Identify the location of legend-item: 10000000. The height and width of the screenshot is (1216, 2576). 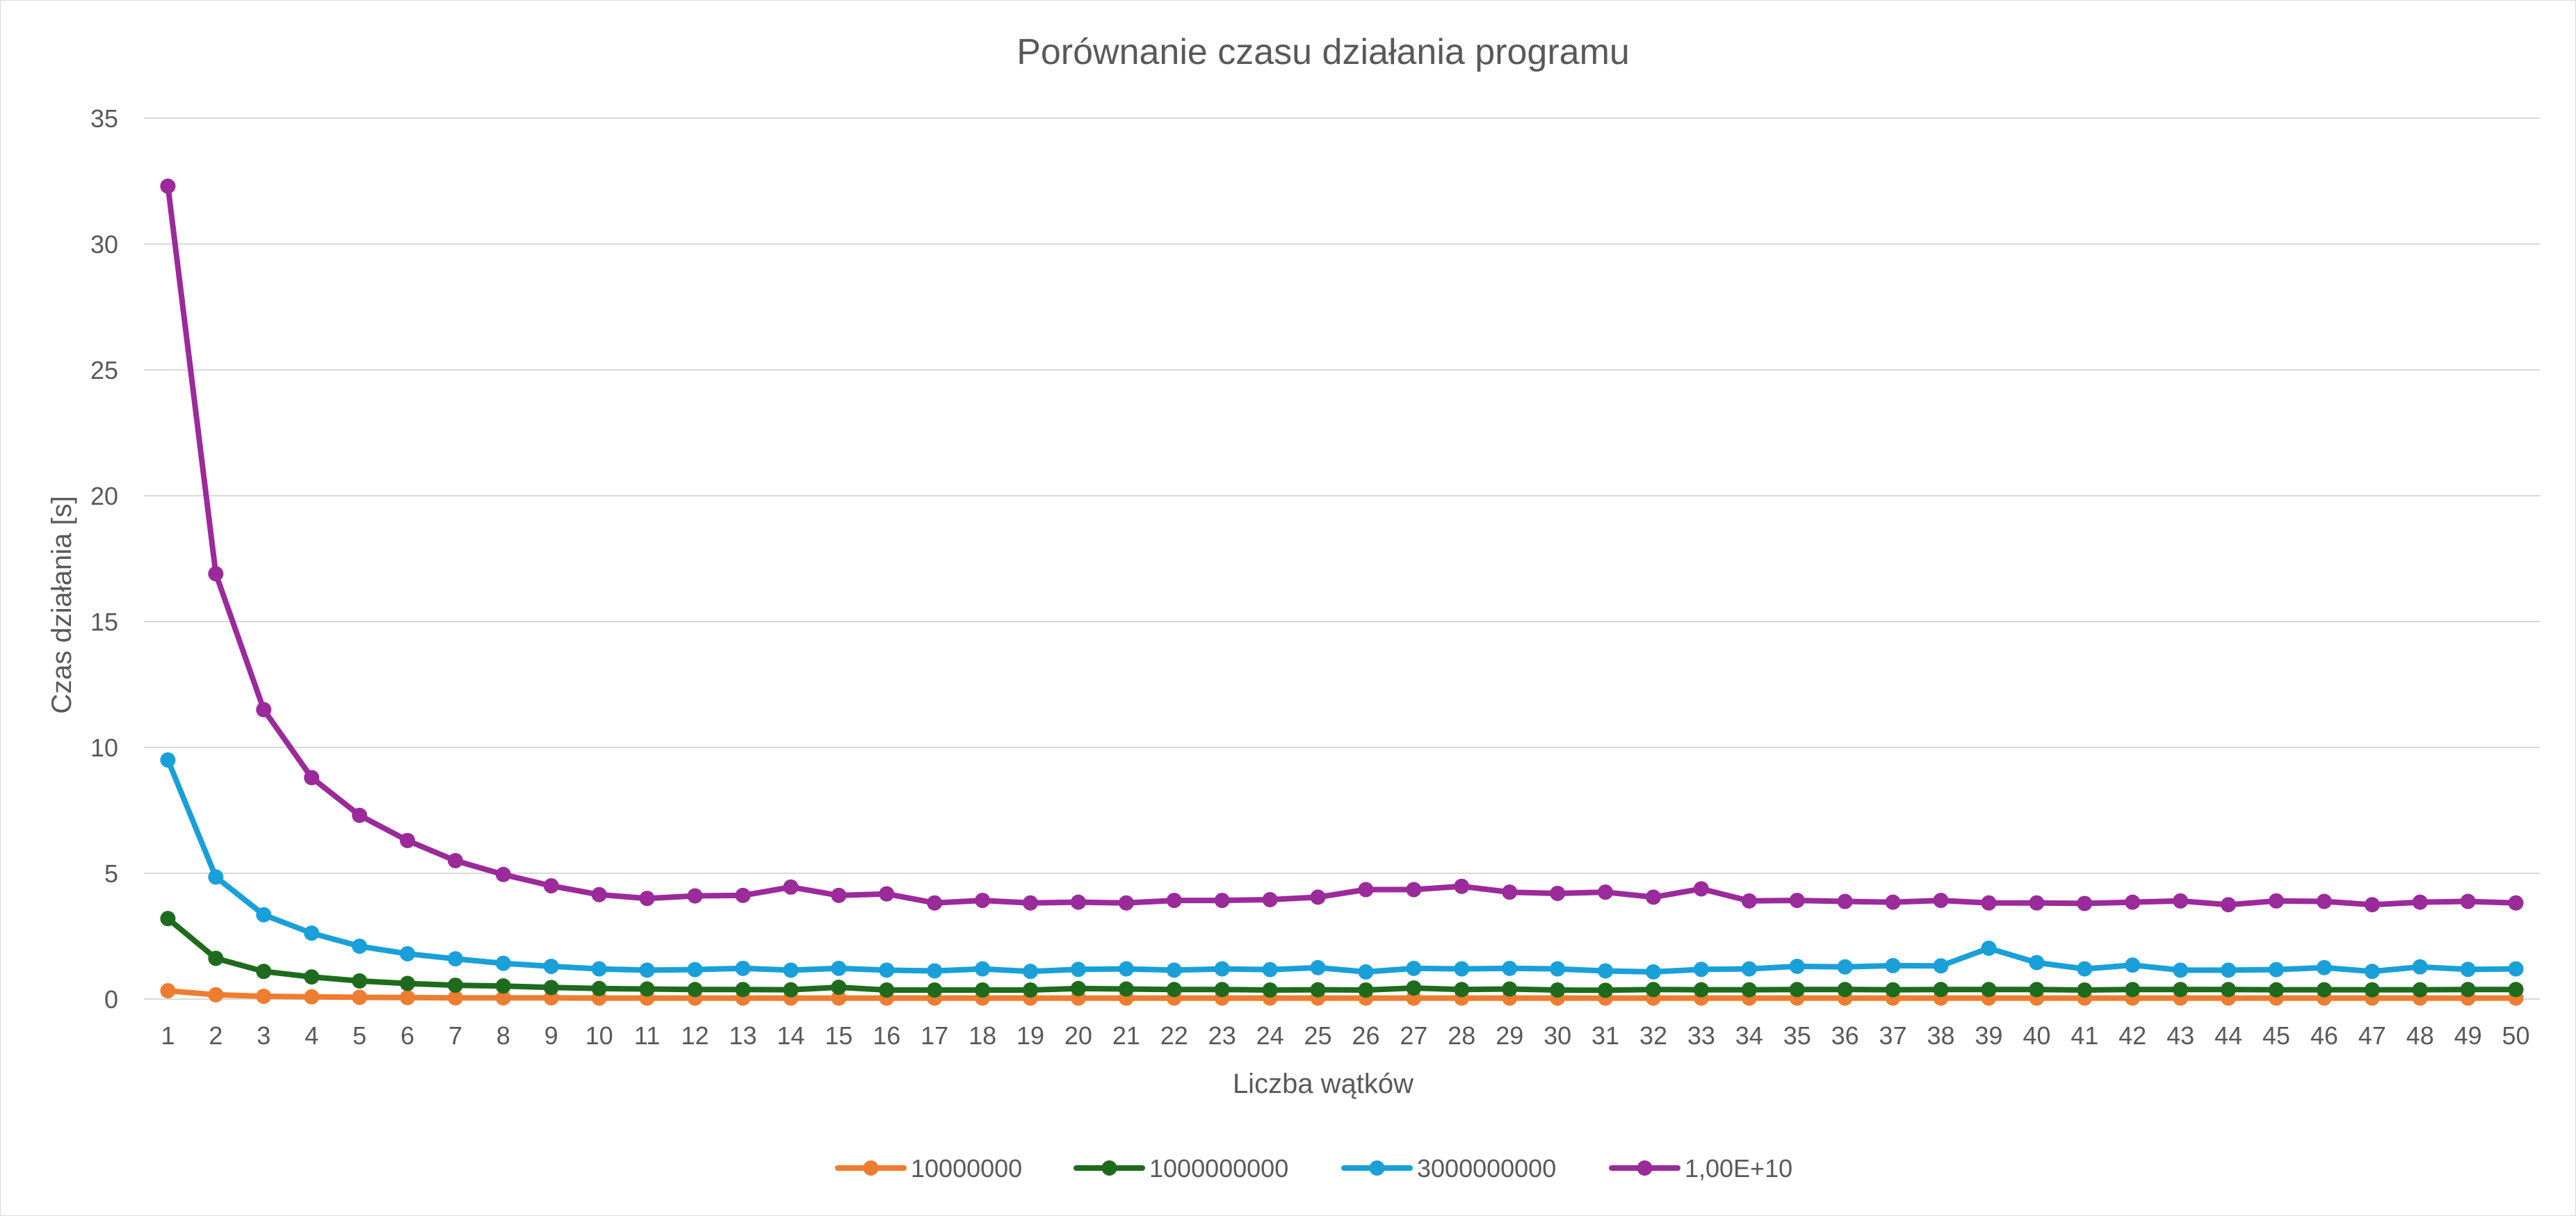
(928, 1168).